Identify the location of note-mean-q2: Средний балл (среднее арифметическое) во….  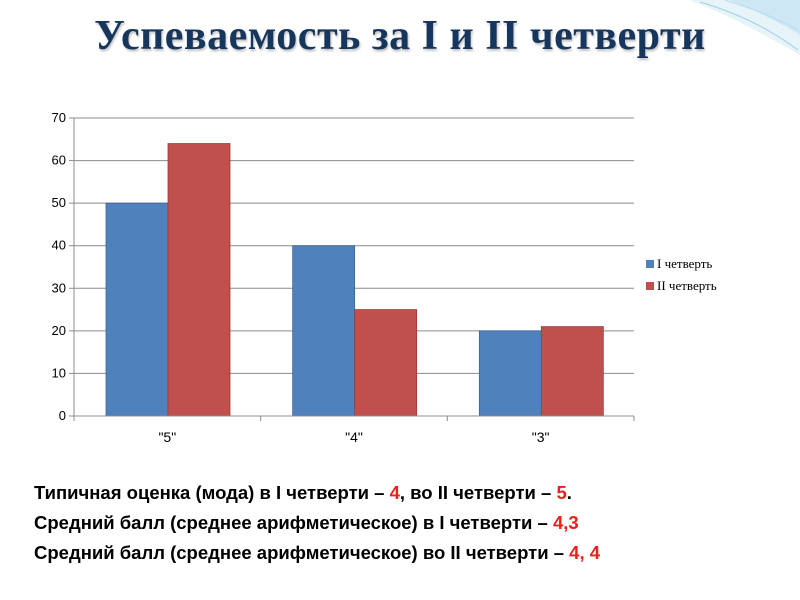
(414, 553).